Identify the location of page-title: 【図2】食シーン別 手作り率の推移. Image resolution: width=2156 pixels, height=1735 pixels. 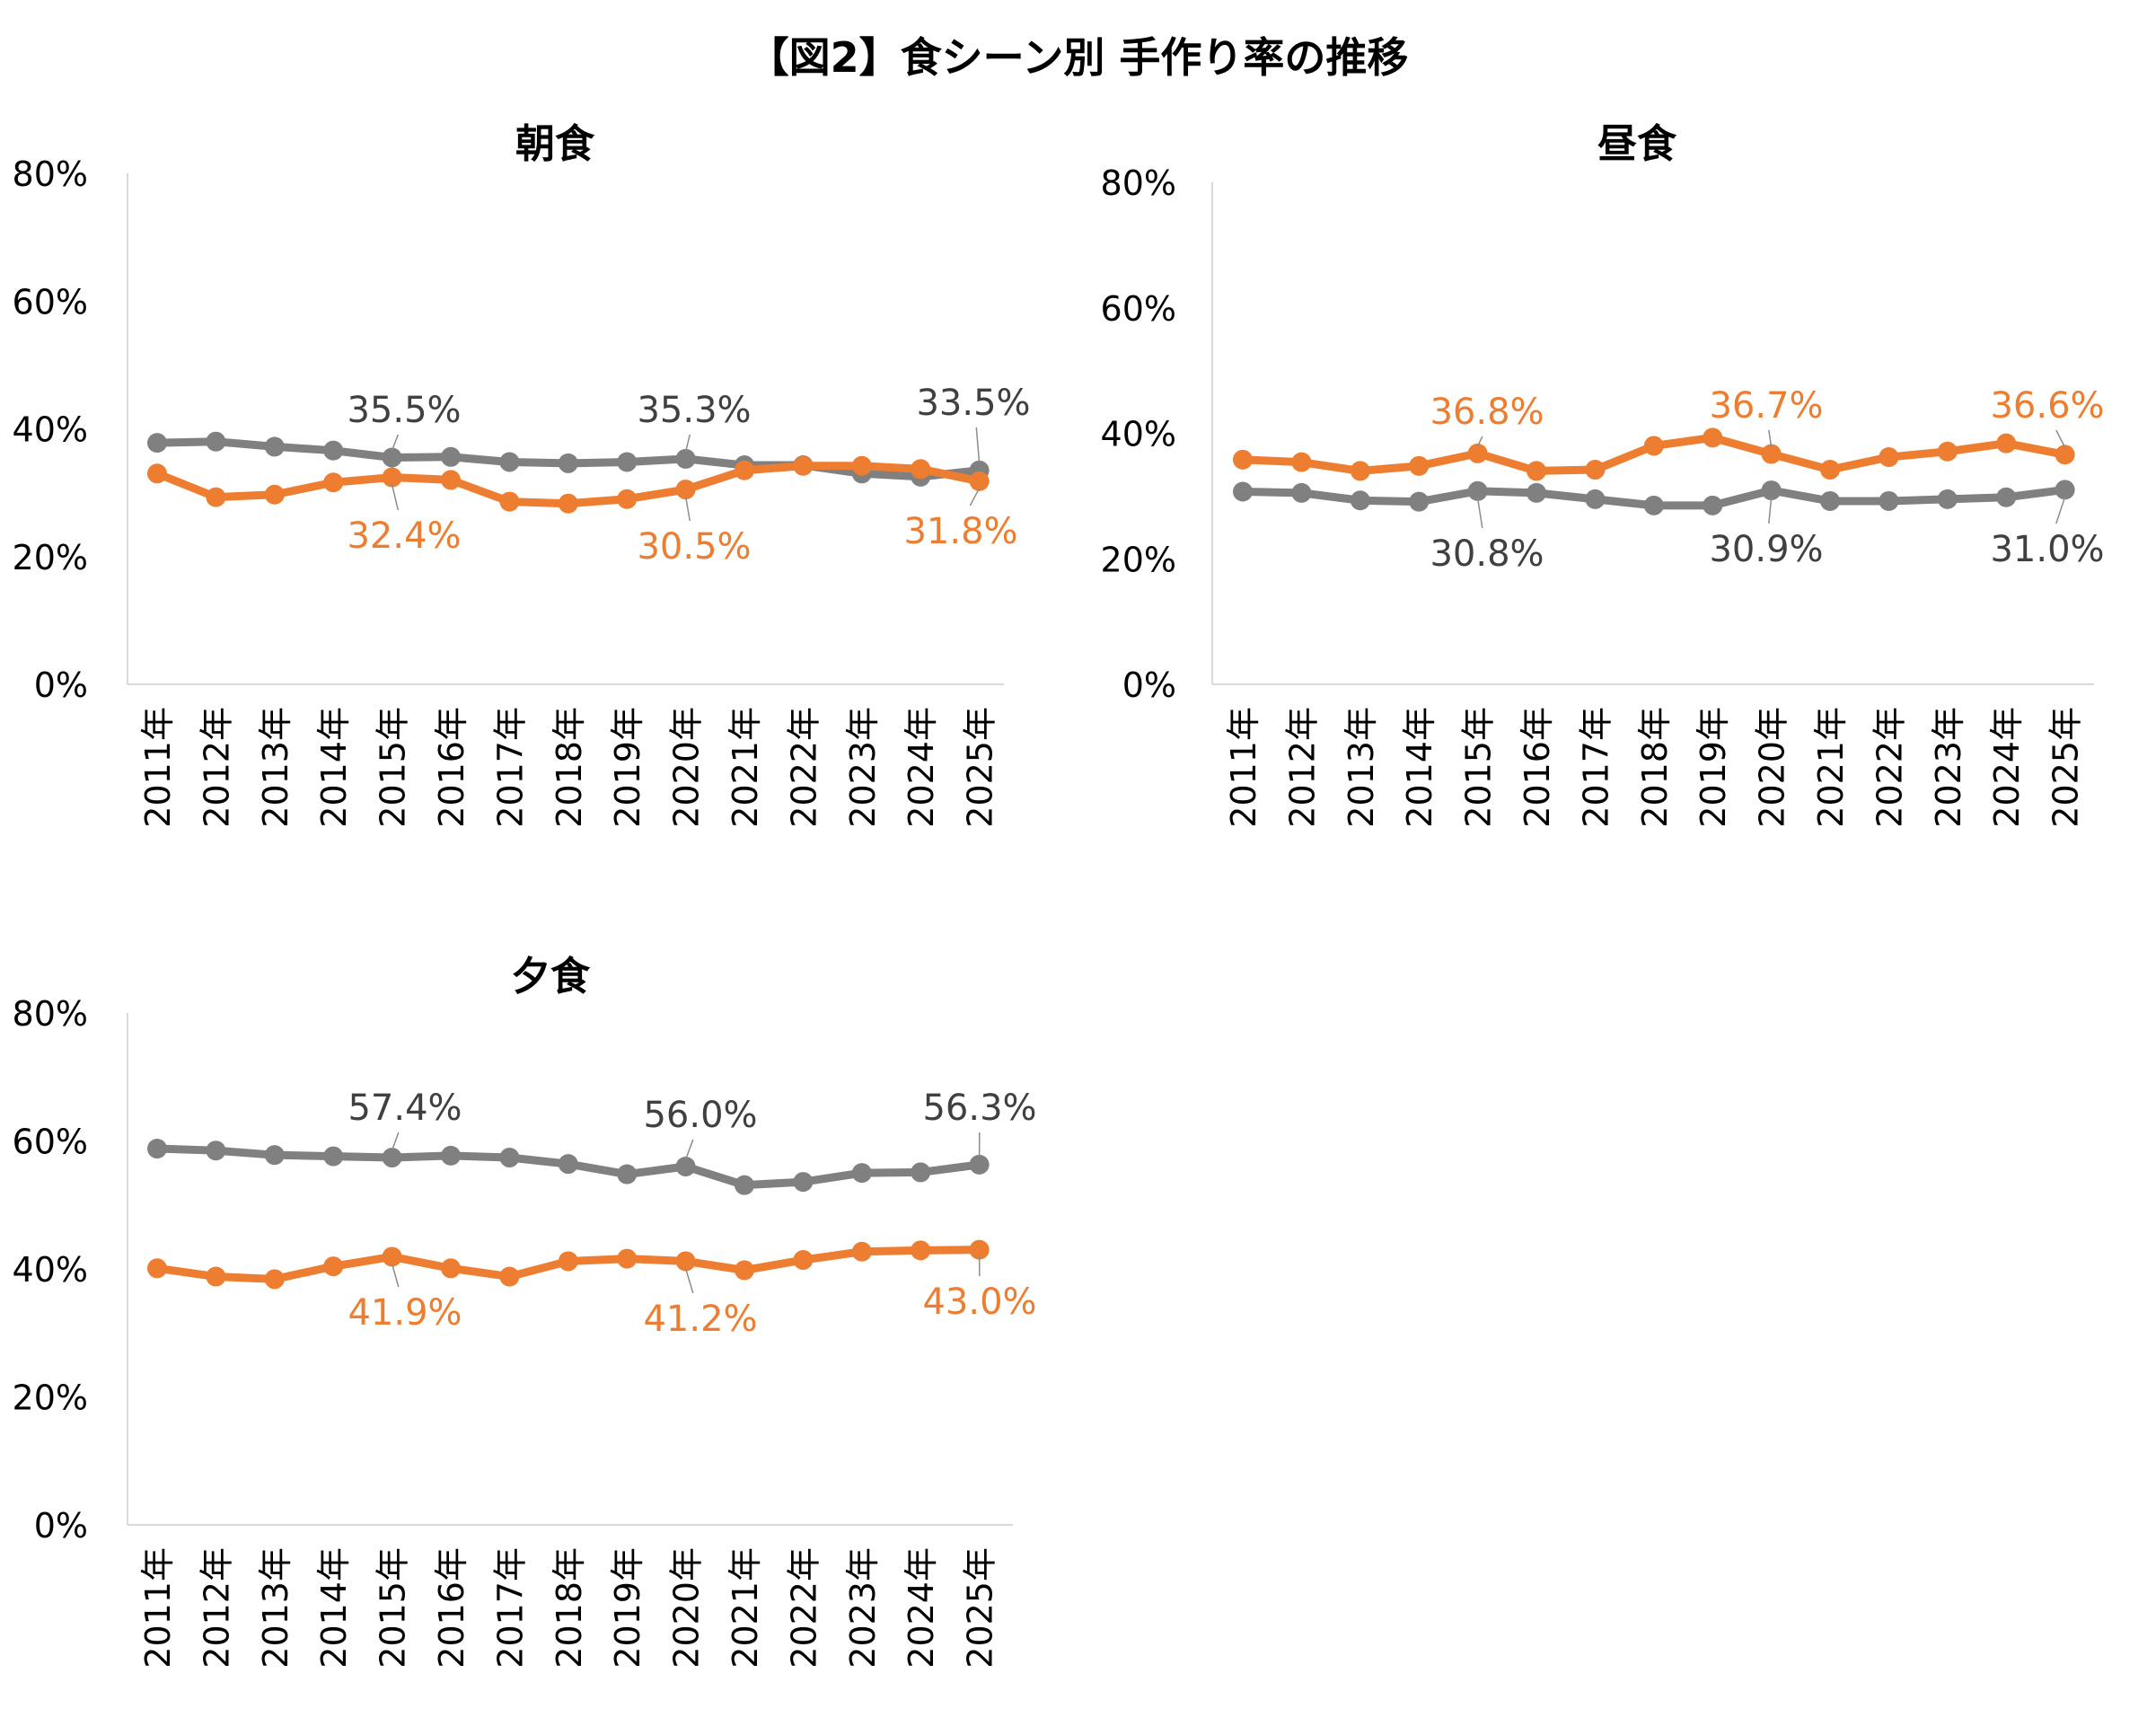
(1078, 57).